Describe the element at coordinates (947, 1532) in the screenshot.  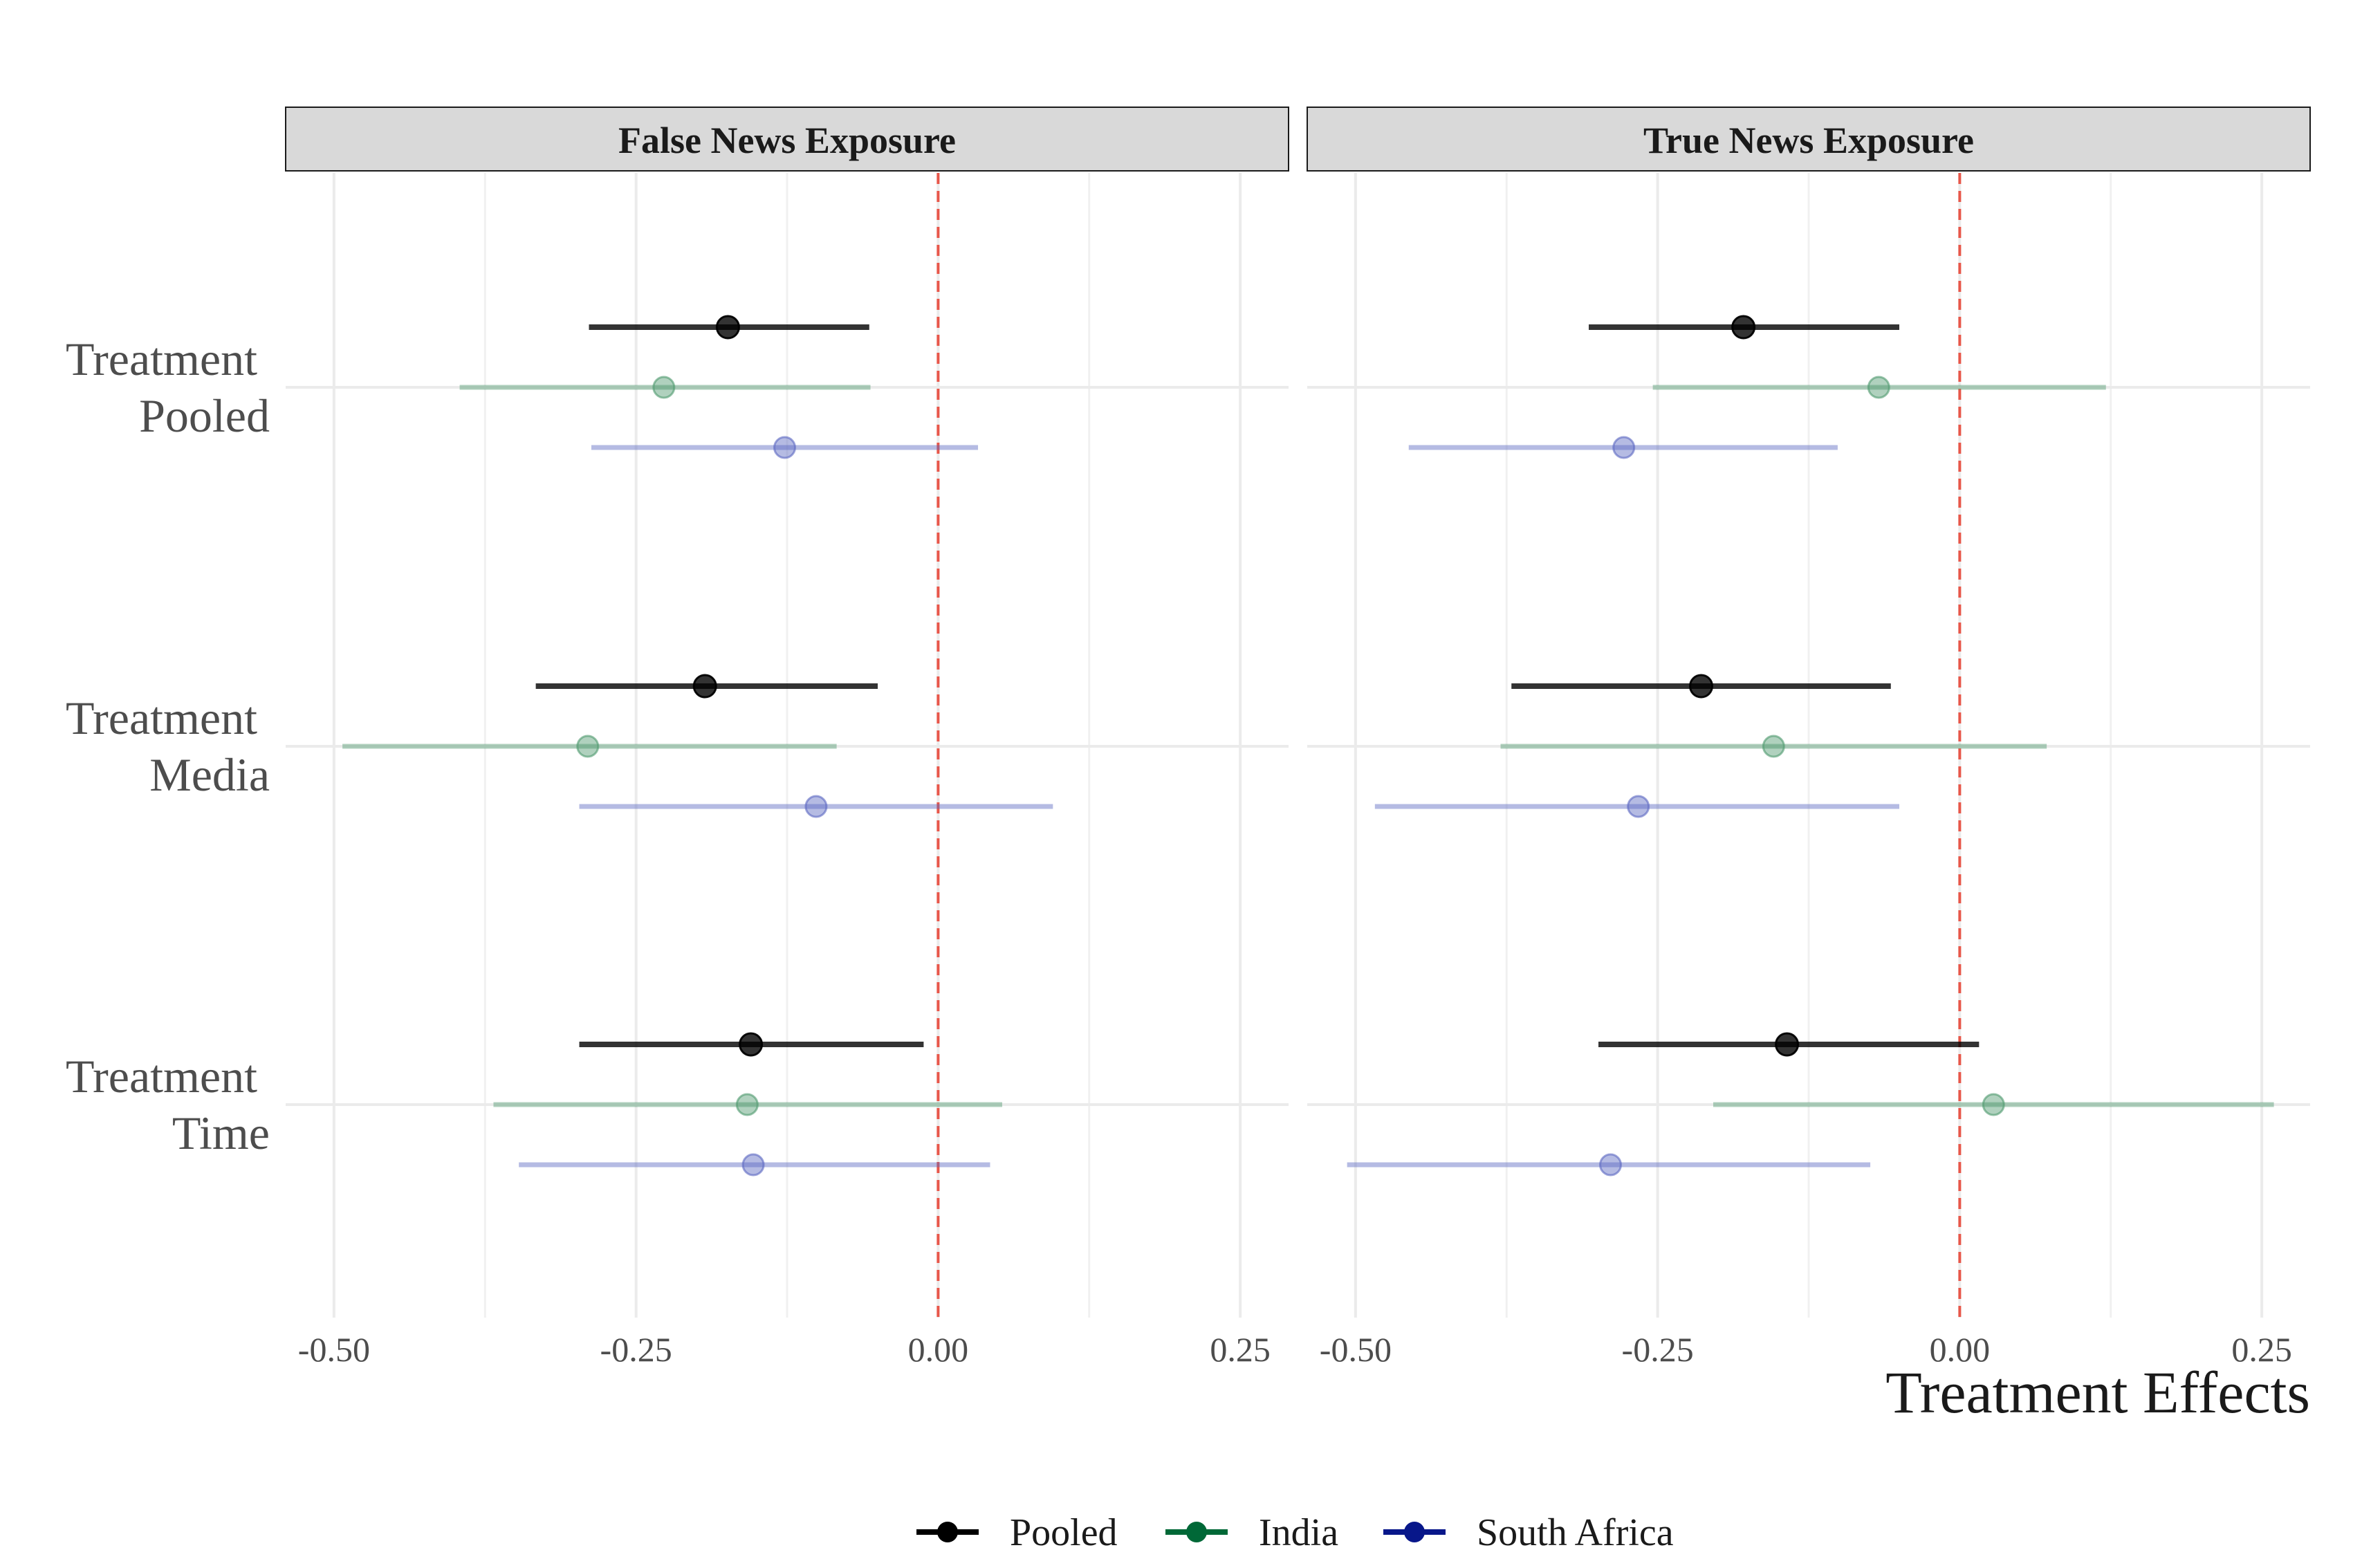
I see `legend-key-point-pooled` at that location.